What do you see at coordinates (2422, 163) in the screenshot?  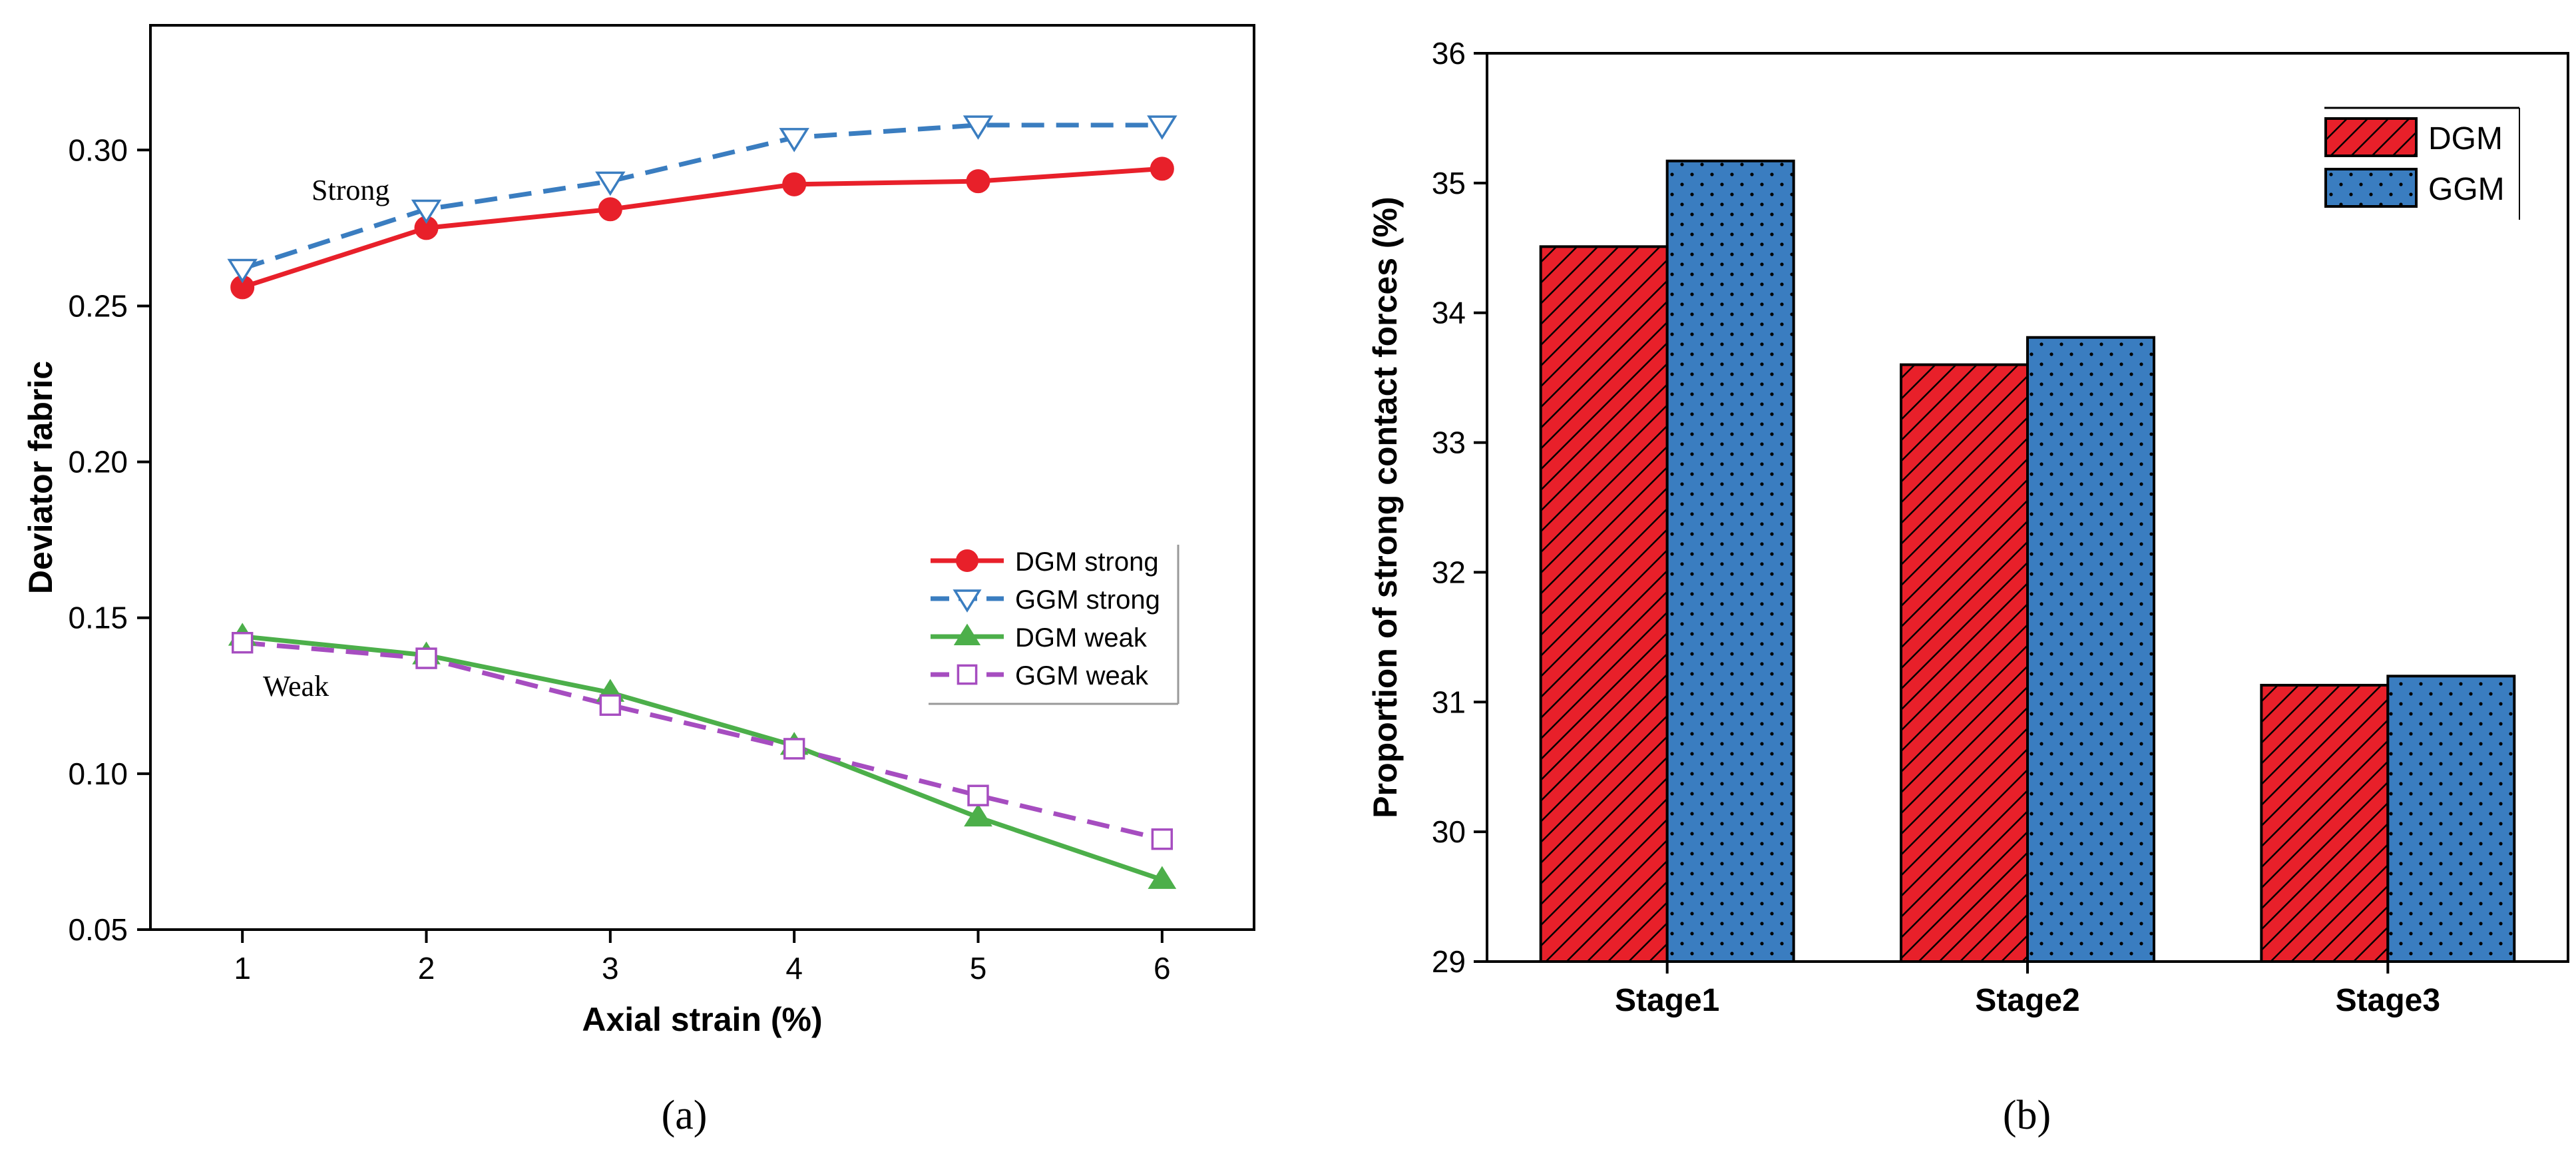 I see `panel-b-legend: DGM GGM` at bounding box center [2422, 163].